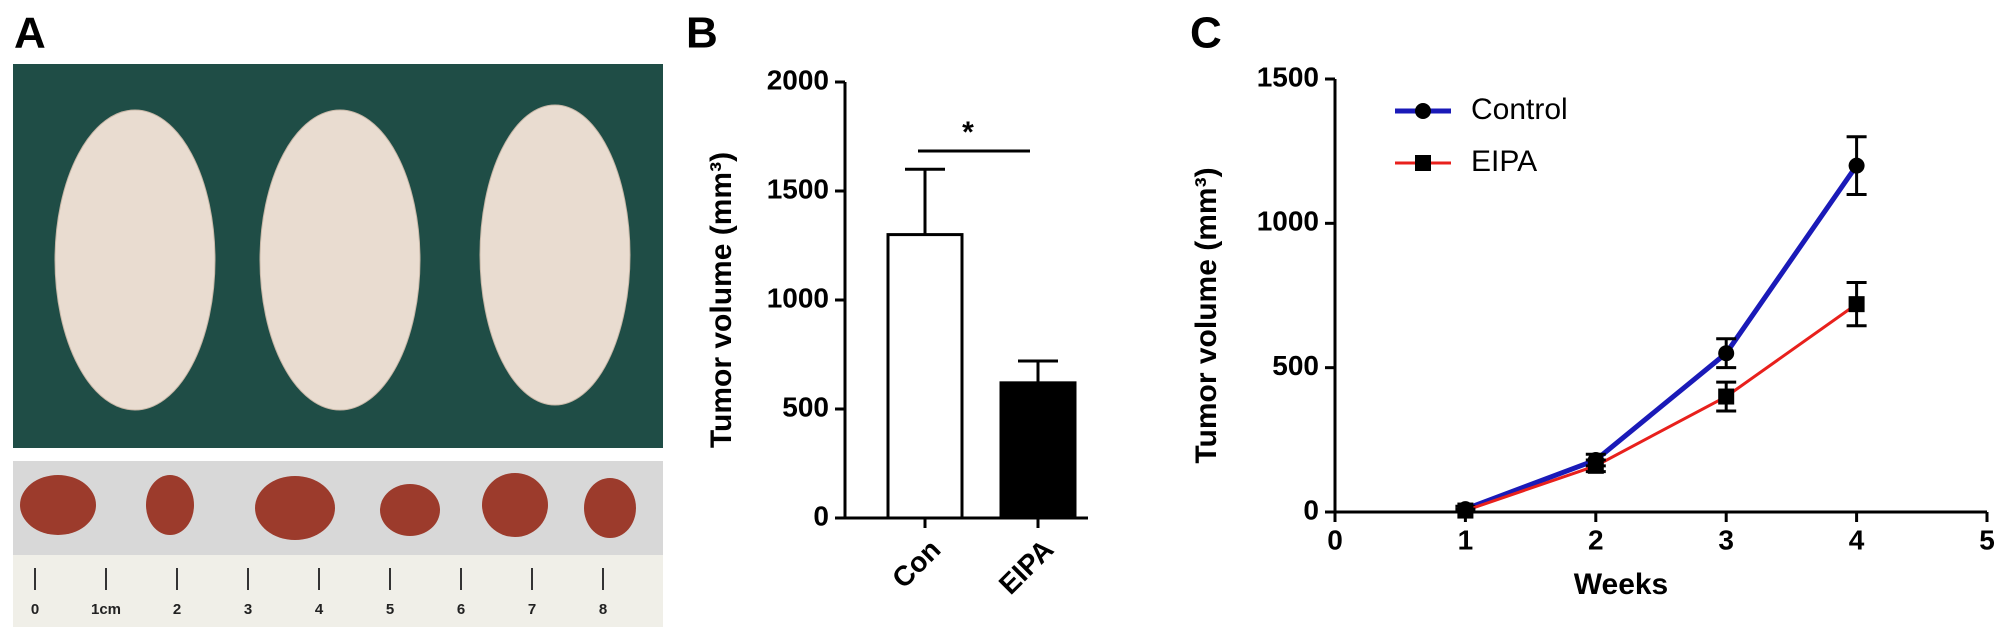 The width and height of the screenshot is (2008, 635). What do you see at coordinates (1504, 161) in the screenshot?
I see `legend-label: EIPA` at bounding box center [1504, 161].